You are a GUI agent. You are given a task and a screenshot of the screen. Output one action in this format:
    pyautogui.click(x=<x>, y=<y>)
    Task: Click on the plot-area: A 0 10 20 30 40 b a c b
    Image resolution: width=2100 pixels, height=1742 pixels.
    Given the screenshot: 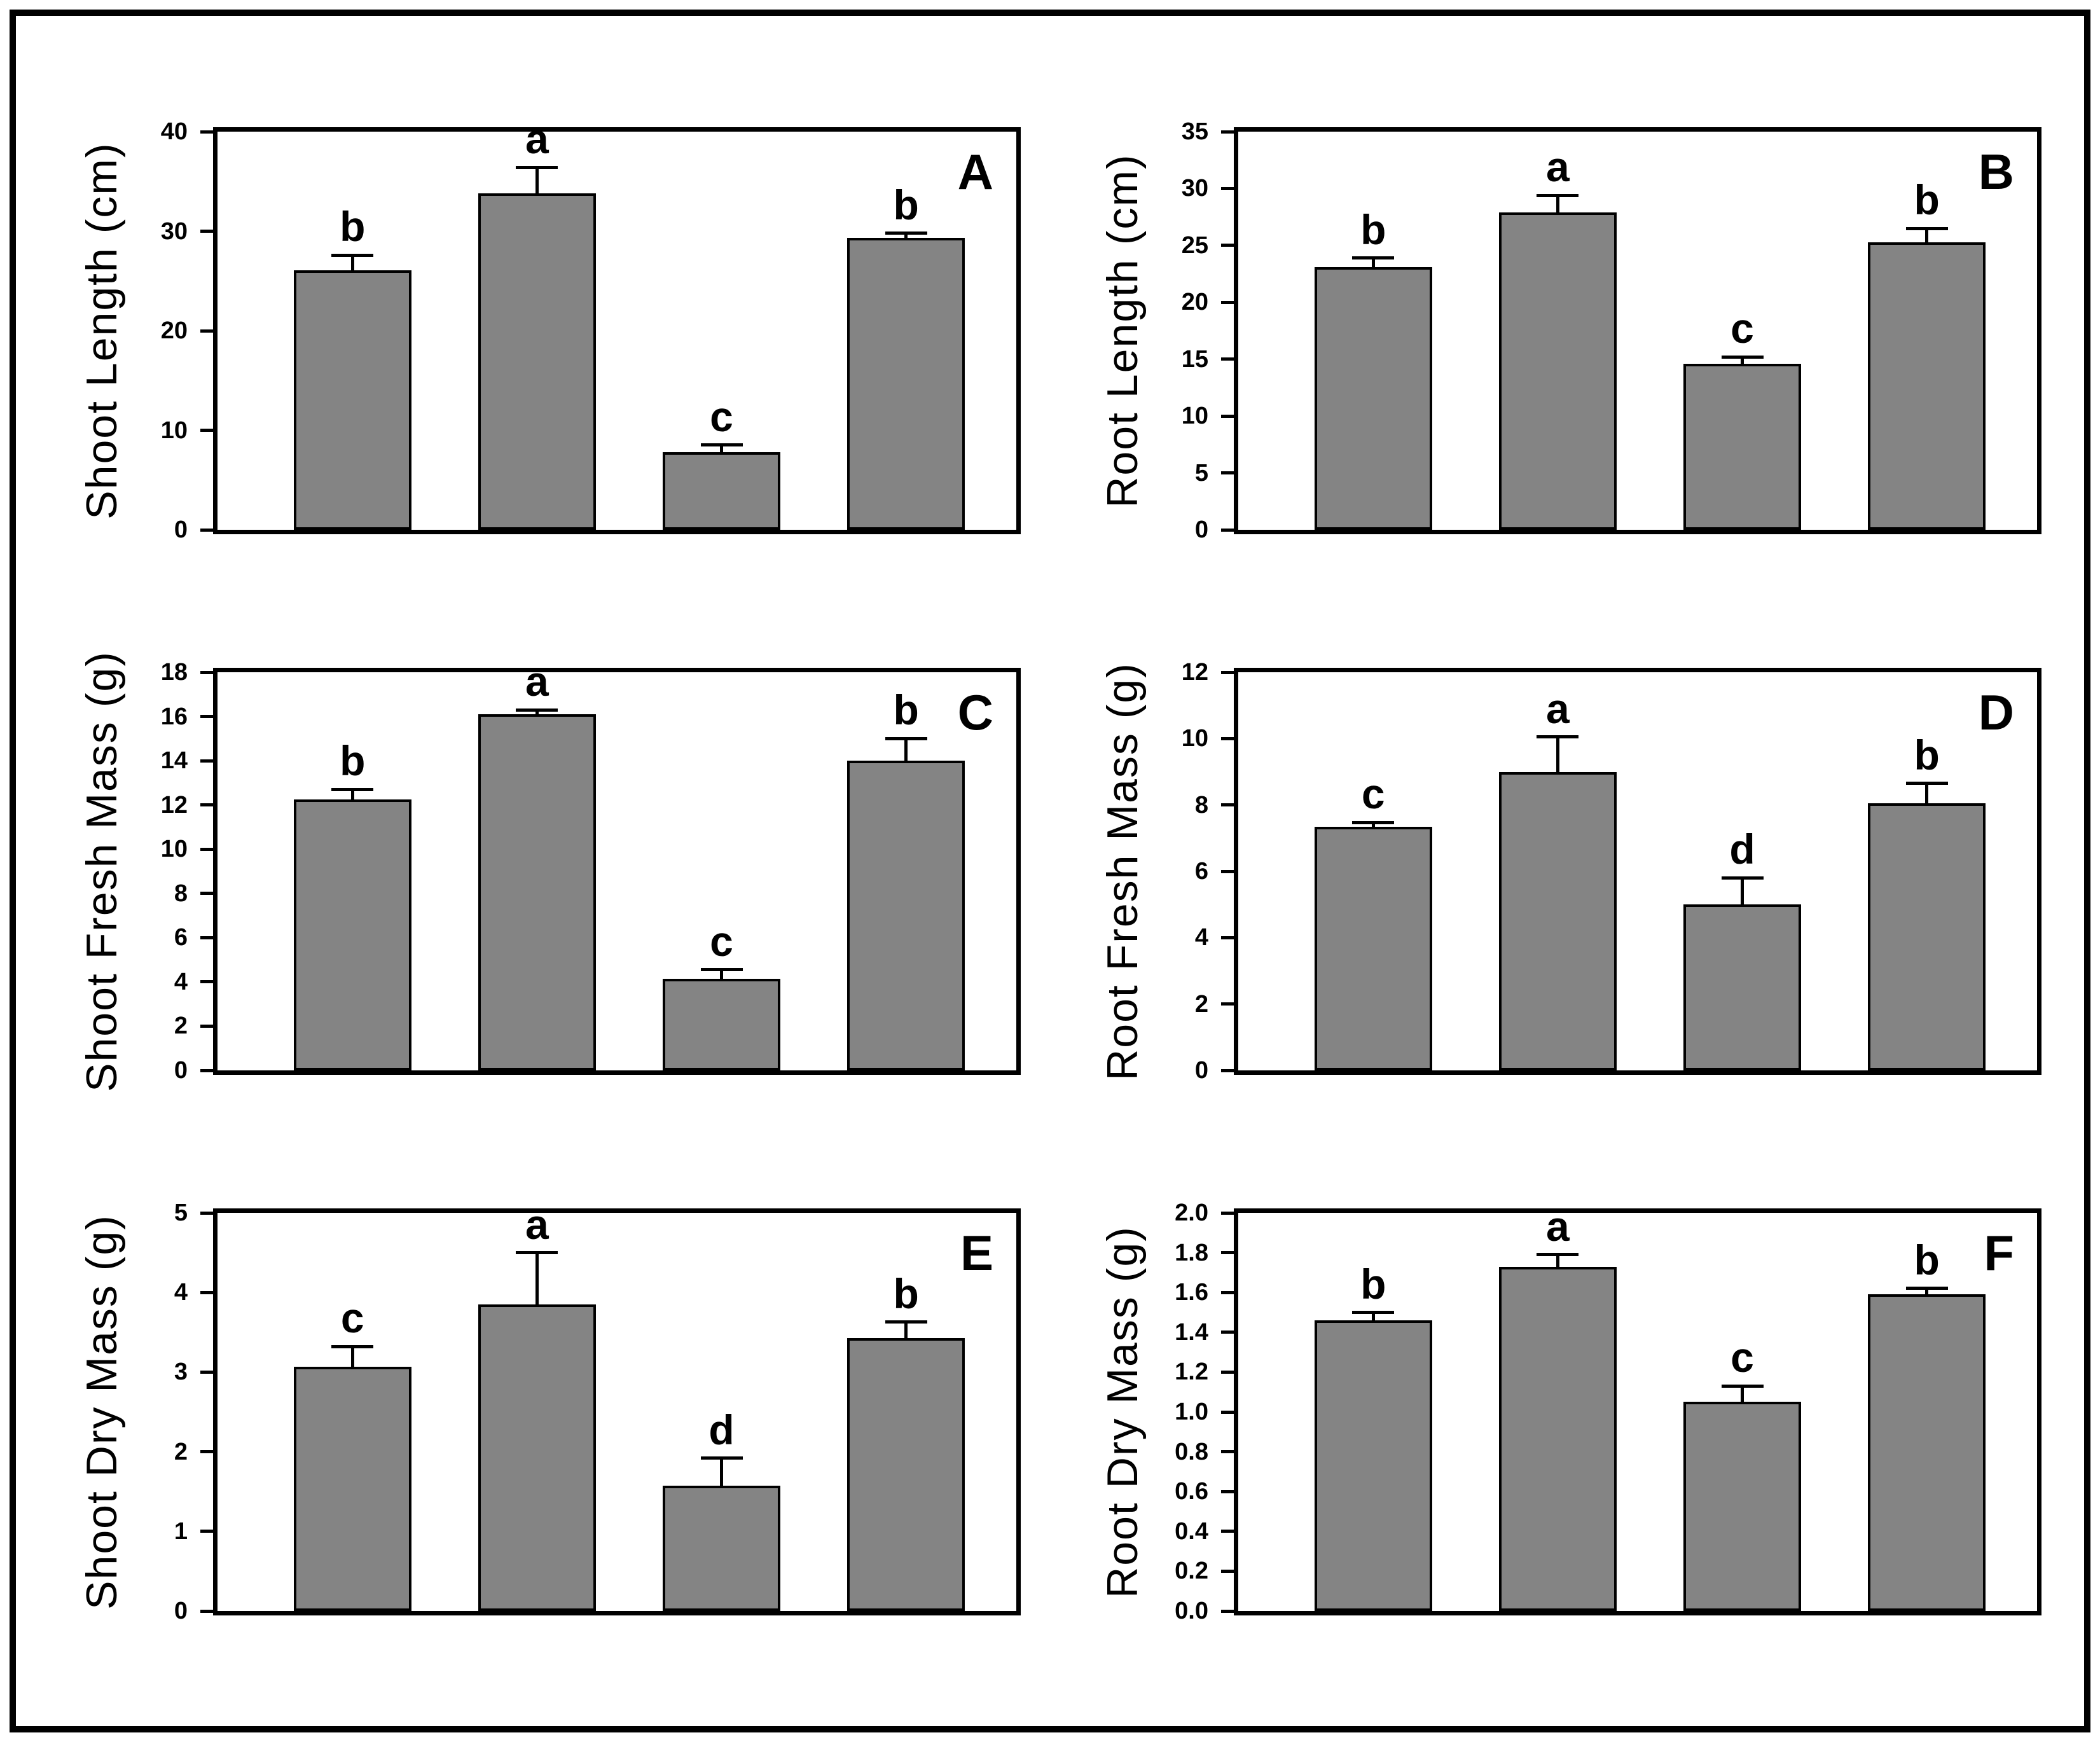 What is the action you would take?
    pyautogui.click(x=591, y=331)
    